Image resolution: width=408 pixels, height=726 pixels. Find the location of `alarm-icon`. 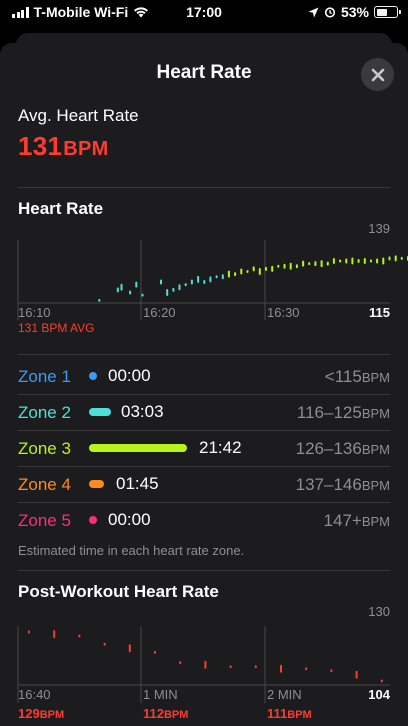

alarm-icon is located at coordinates (330, 12).